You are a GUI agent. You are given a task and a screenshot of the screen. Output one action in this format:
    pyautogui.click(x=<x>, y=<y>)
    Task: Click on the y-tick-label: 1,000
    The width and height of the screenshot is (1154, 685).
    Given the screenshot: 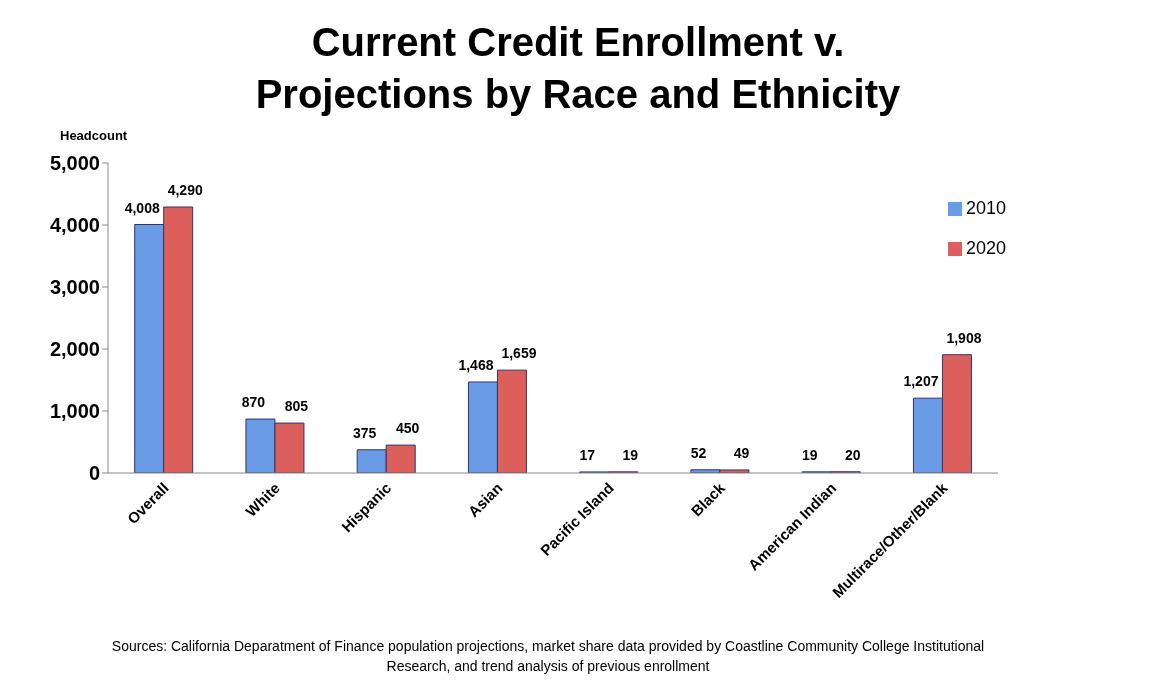 What is the action you would take?
    pyautogui.click(x=74, y=411)
    